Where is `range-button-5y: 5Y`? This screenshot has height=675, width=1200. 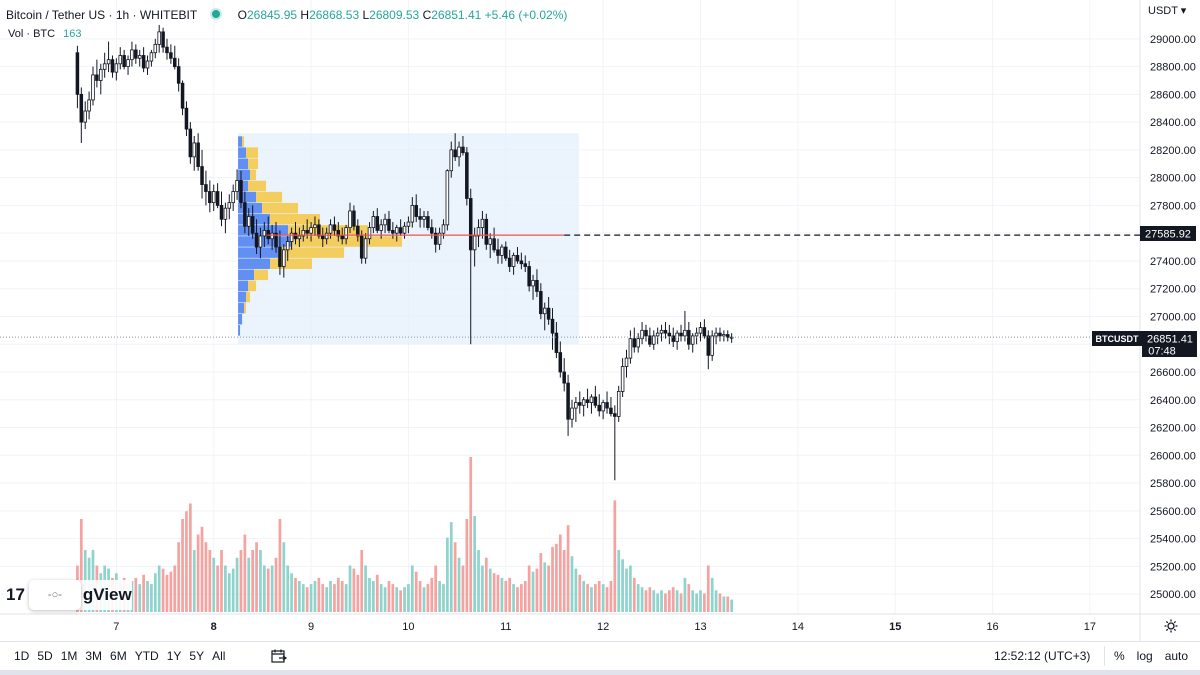
range-button-5y: 5Y is located at coordinates (197, 656).